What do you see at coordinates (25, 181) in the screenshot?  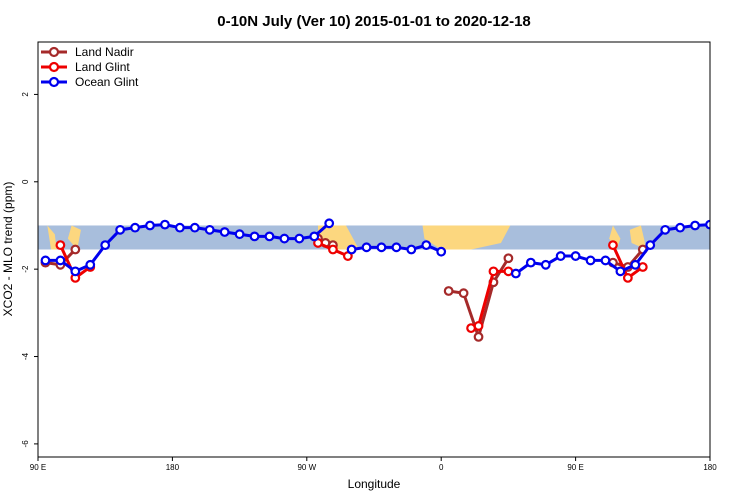 I see `y-tick-label: 0` at bounding box center [25, 181].